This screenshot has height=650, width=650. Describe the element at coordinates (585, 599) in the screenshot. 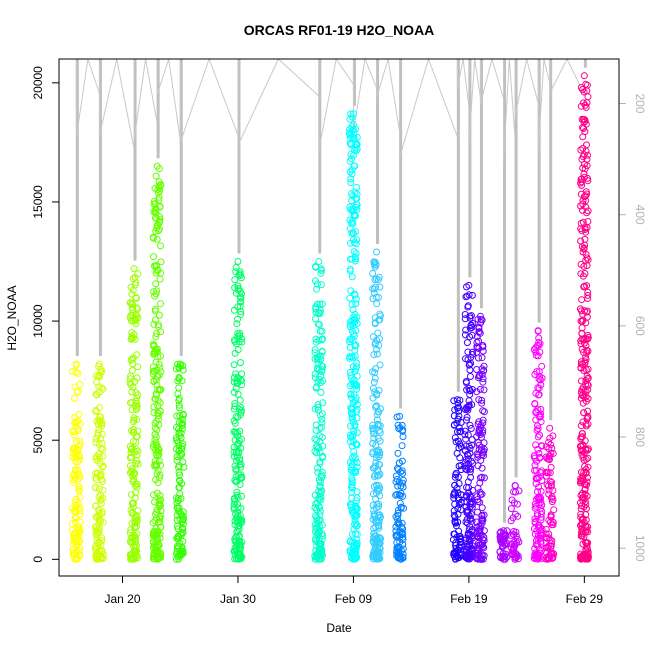

I see `x-tick-label: Feb 29` at that location.